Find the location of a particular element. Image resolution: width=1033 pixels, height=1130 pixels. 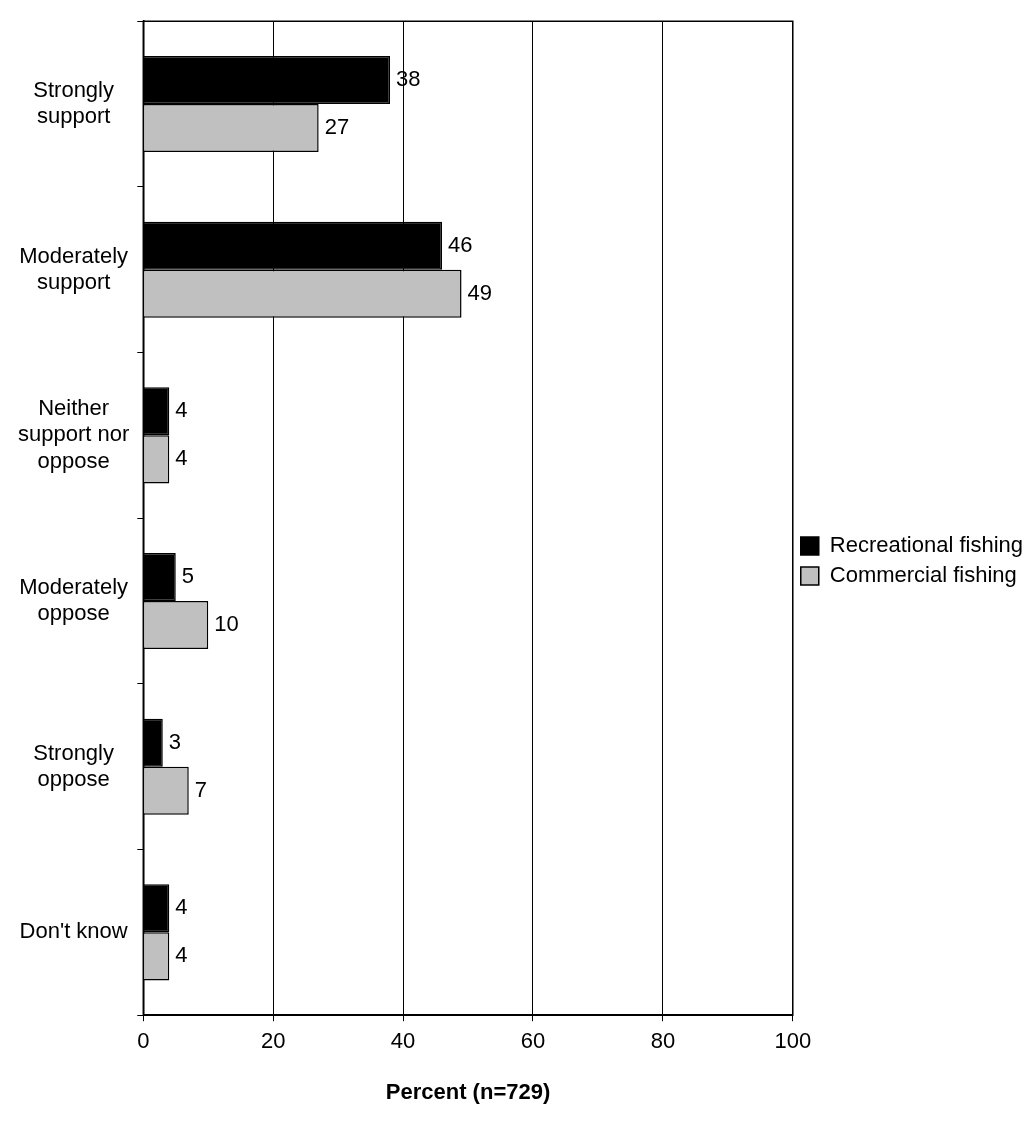

legend-label: Commercial fishing is located at coordinates (923, 575).